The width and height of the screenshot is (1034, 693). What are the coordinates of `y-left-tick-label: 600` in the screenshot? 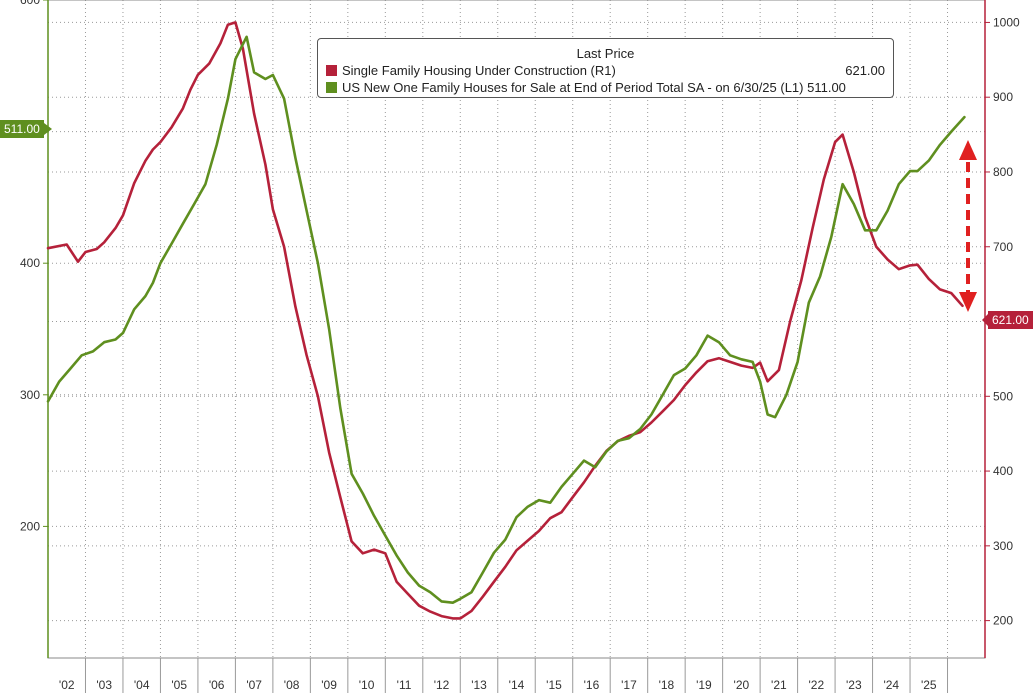 It's located at (30, 3).